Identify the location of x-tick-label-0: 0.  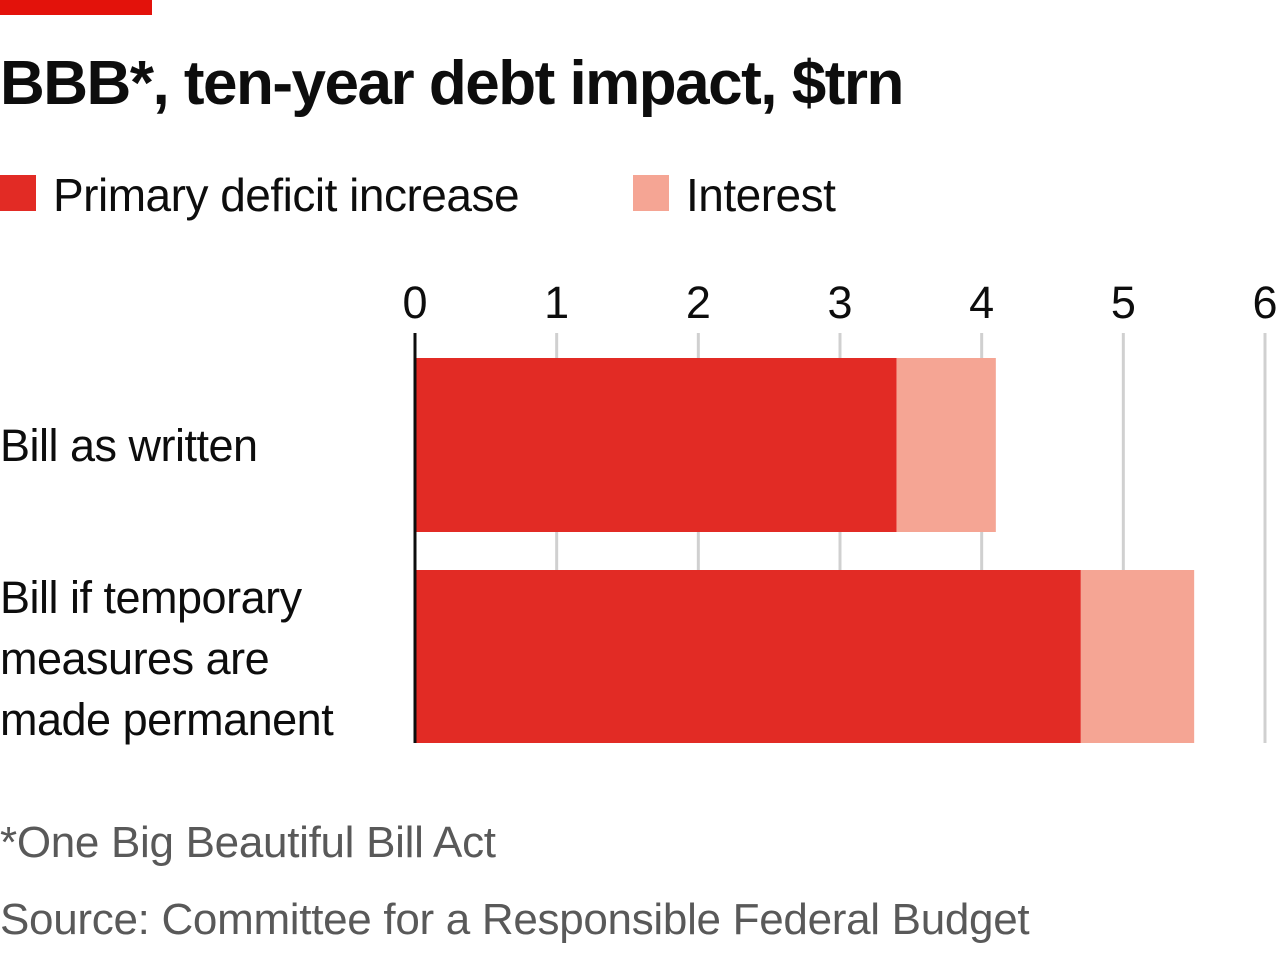
(414, 302).